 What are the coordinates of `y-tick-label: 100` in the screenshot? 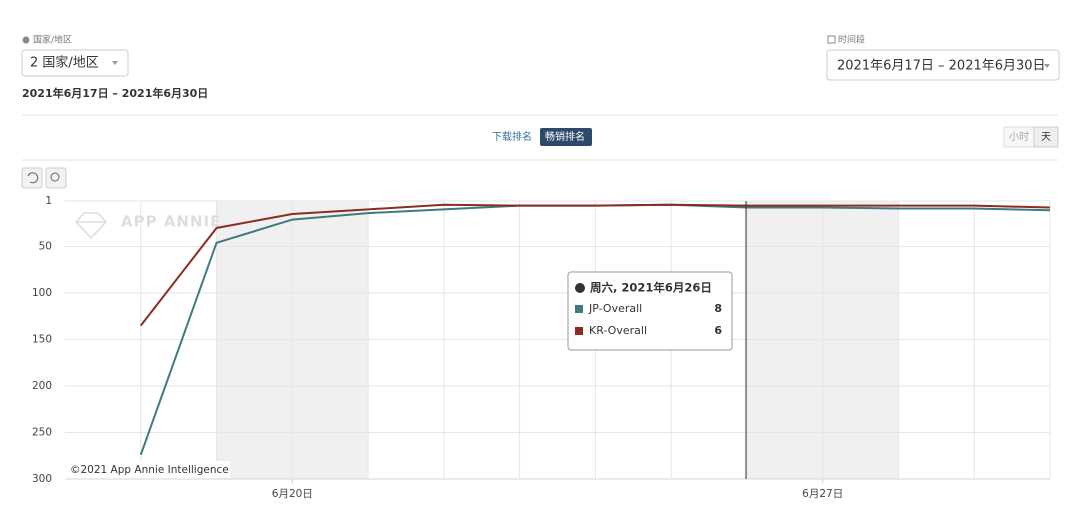 It's located at (42, 293).